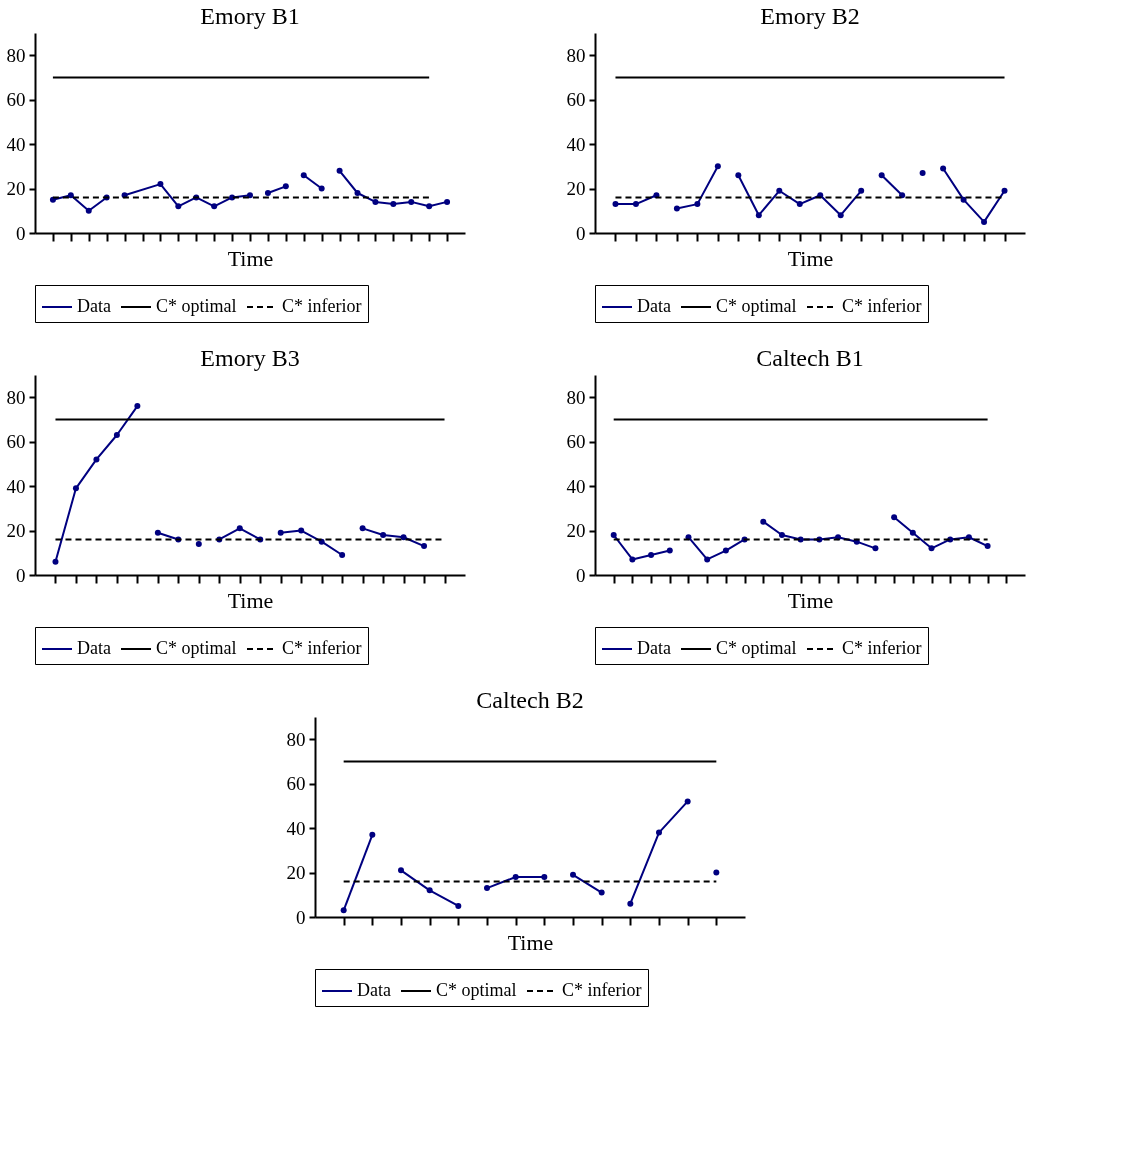  What do you see at coordinates (529, 700) in the screenshot?
I see `chart-title: Caltech B2` at bounding box center [529, 700].